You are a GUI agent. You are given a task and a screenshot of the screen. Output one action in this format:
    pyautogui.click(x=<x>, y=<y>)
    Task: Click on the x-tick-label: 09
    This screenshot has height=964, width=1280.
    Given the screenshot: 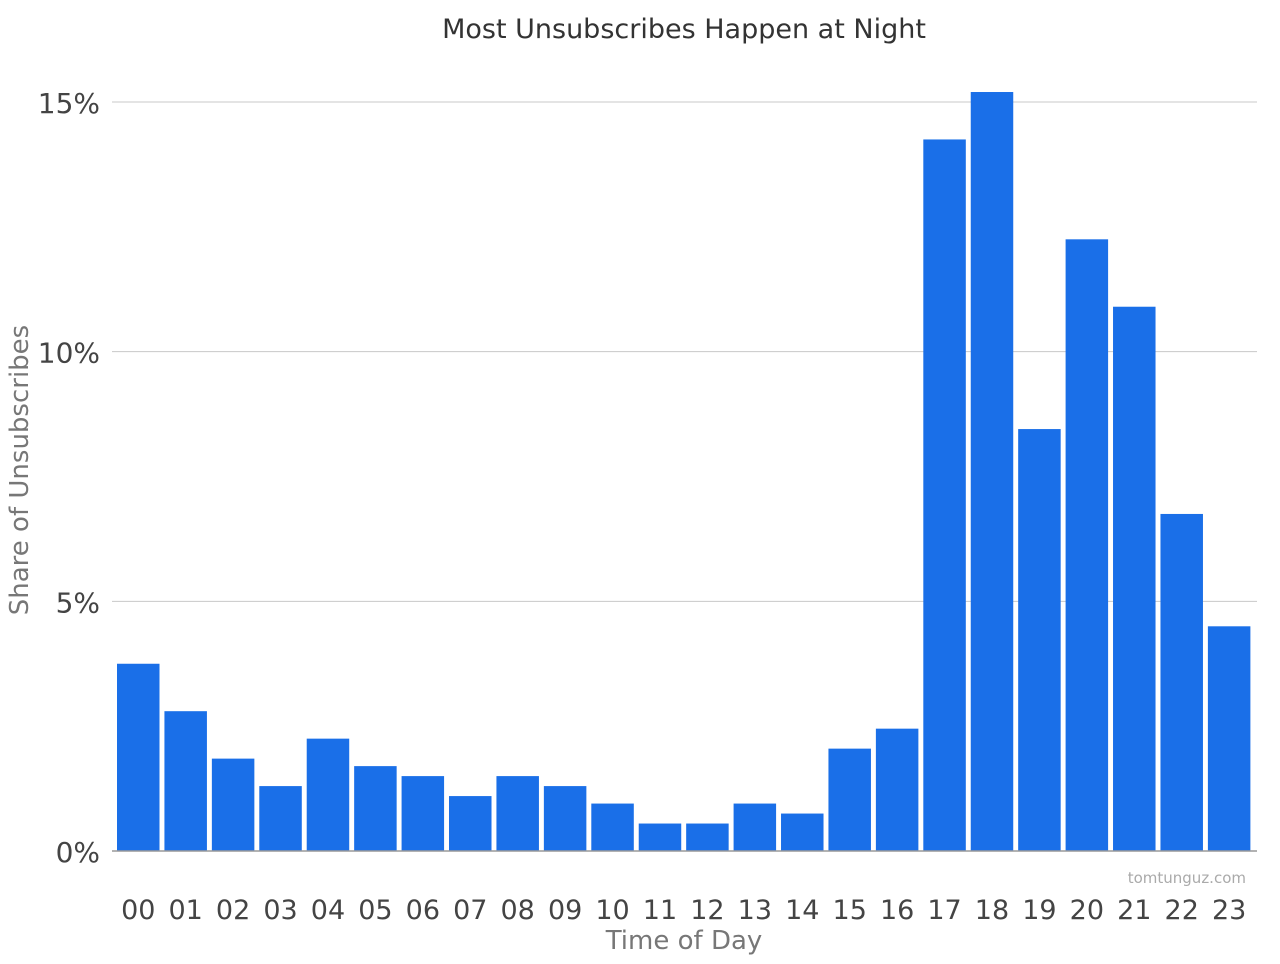 What is the action you would take?
    pyautogui.click(x=565, y=910)
    